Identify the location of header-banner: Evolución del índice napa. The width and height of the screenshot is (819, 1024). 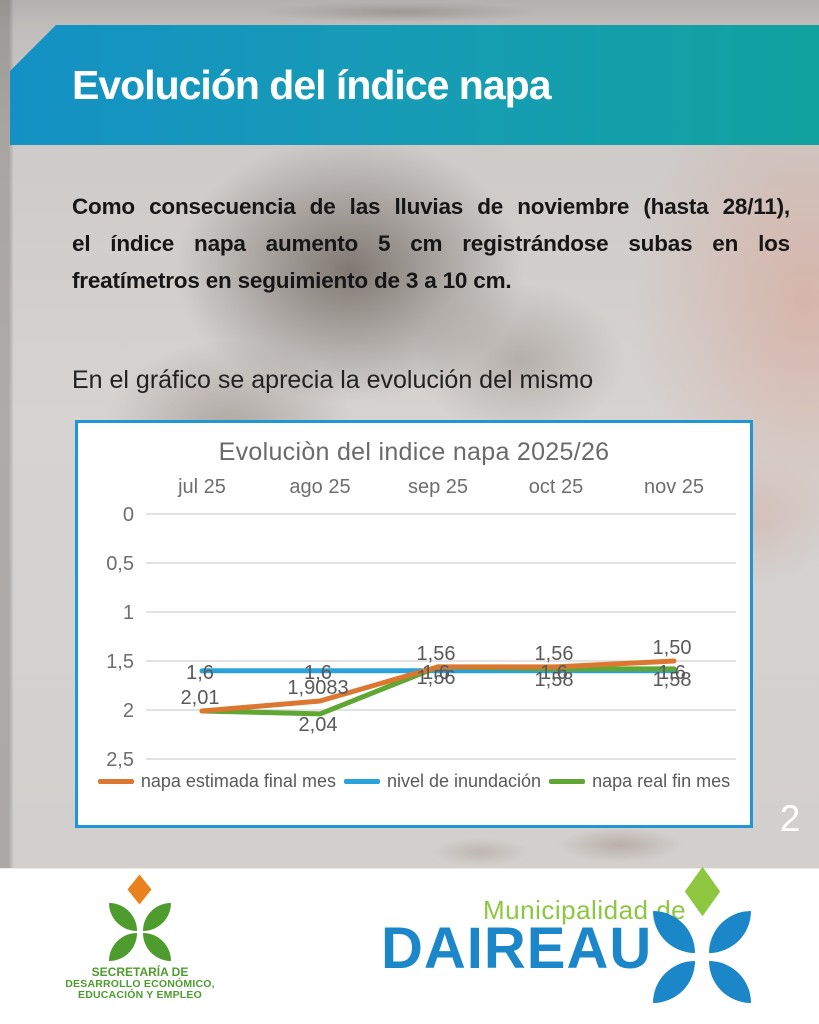
(414, 85).